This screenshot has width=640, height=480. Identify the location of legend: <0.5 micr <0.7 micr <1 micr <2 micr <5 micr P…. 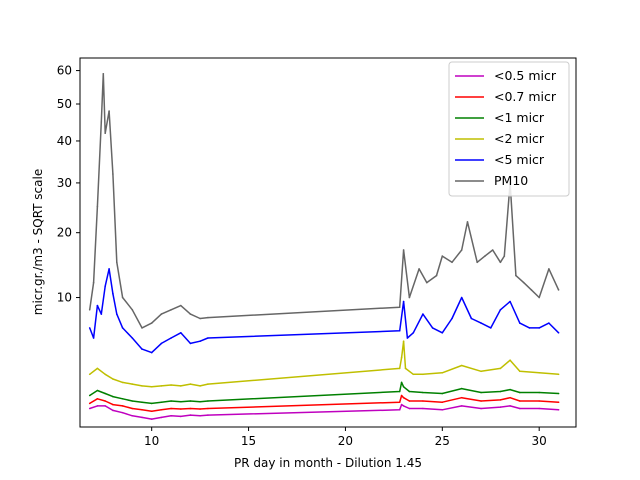
(509, 129).